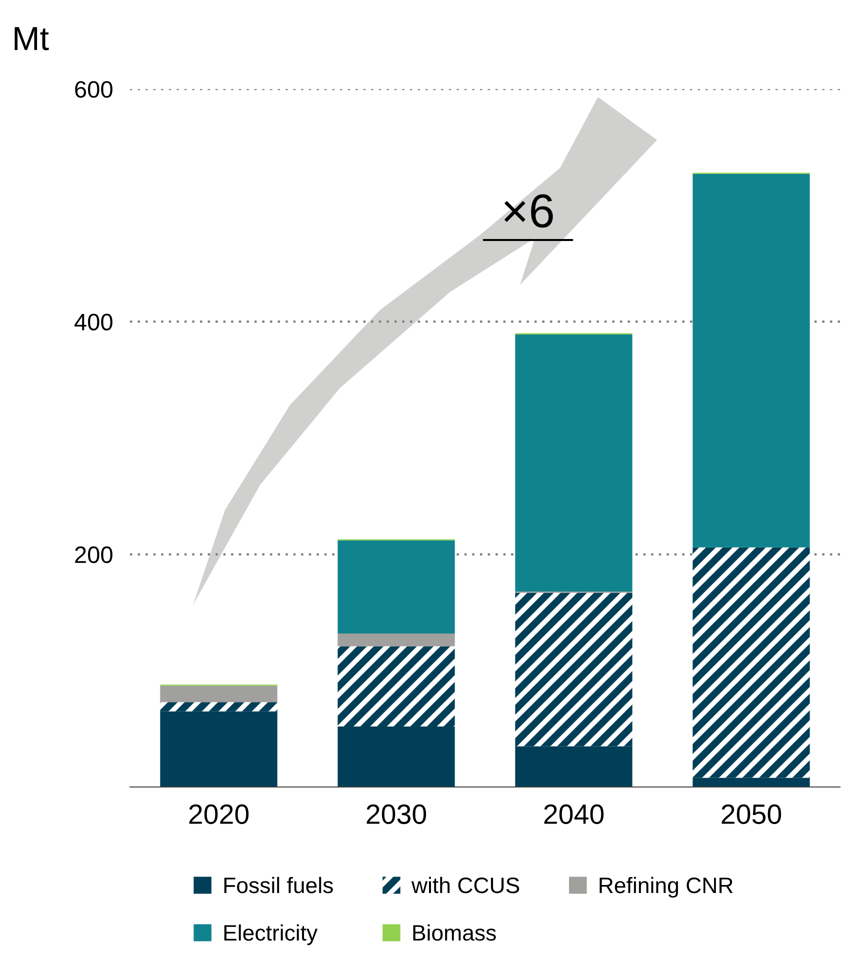 The width and height of the screenshot is (845, 974). Describe the element at coordinates (31, 38) in the screenshot. I see `y-axis-title: Mt` at that location.